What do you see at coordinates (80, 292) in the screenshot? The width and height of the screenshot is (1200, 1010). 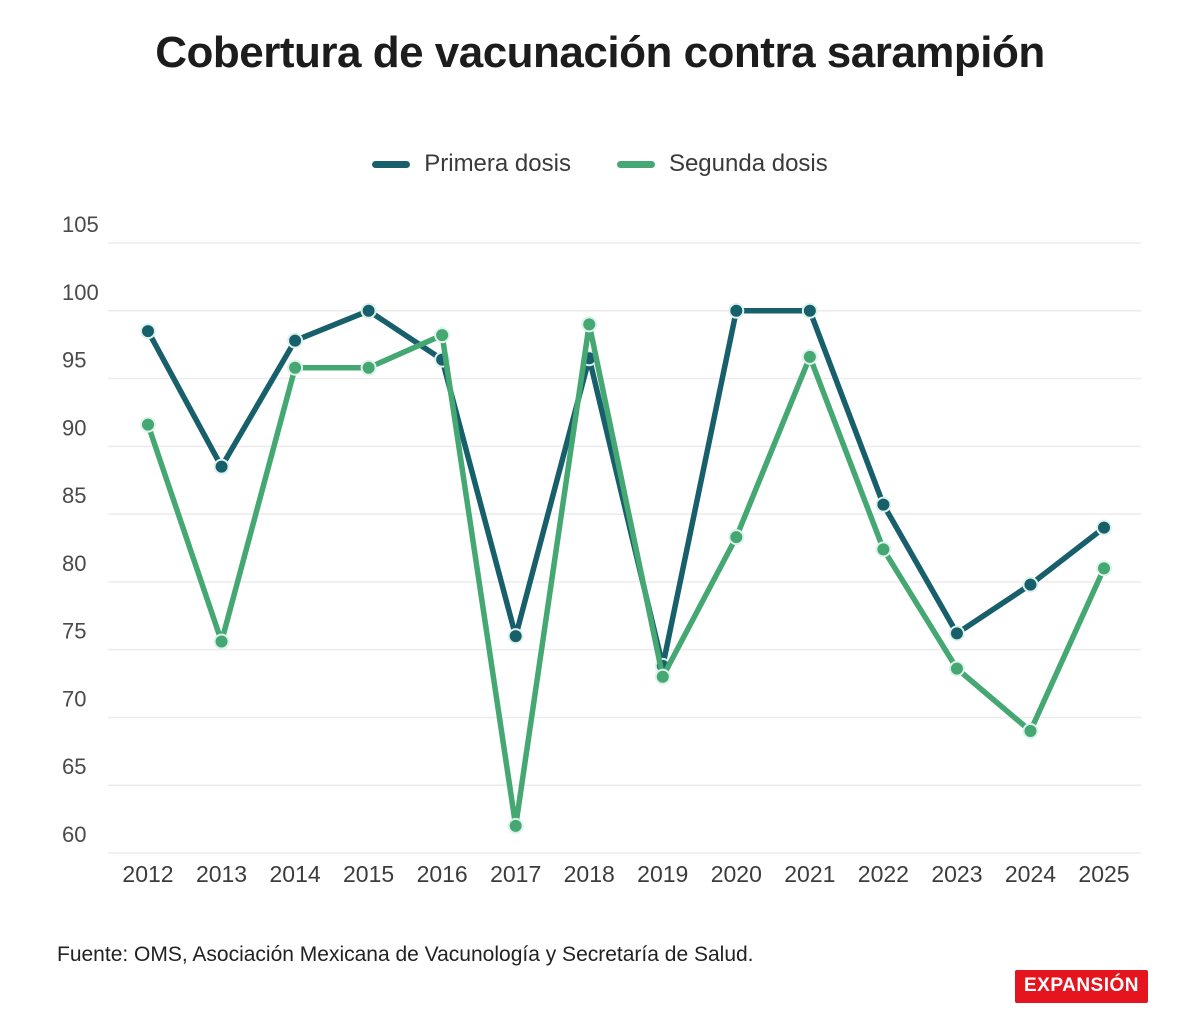 I see `y-tick-label-100: 100` at bounding box center [80, 292].